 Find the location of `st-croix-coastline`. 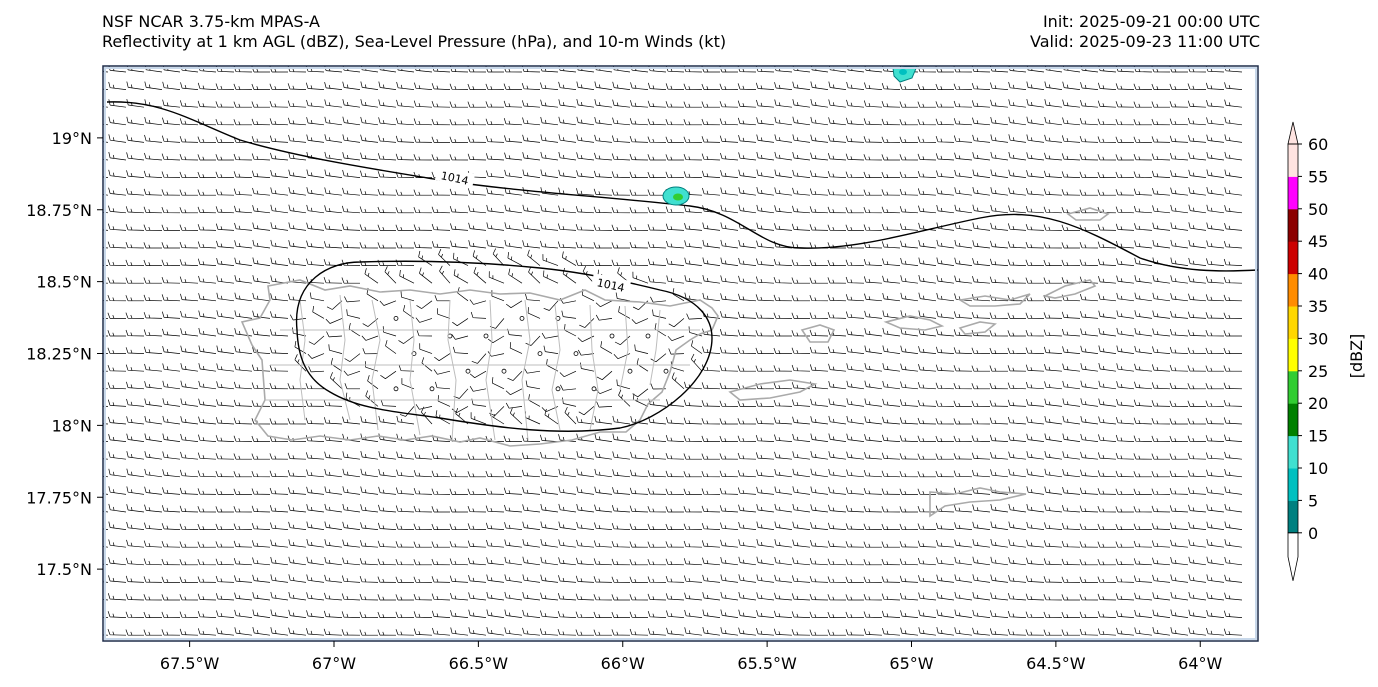

st-croix-coastline is located at coordinates (978, 502).